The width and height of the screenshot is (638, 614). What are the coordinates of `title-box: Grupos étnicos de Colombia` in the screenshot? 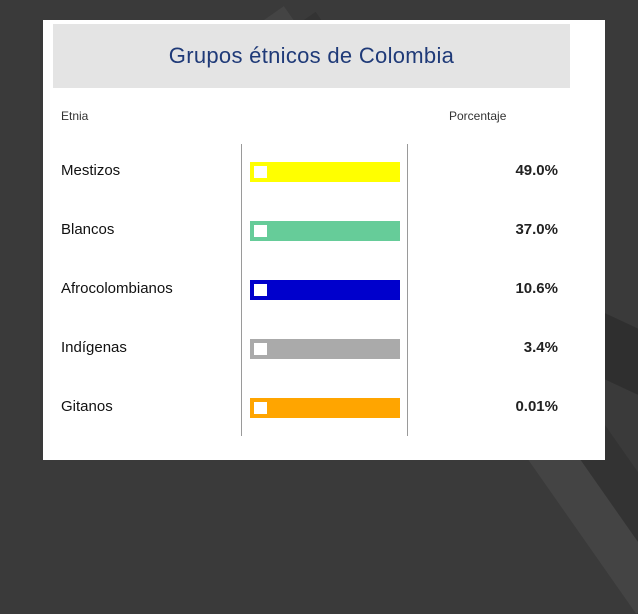 It's located at (311, 56).